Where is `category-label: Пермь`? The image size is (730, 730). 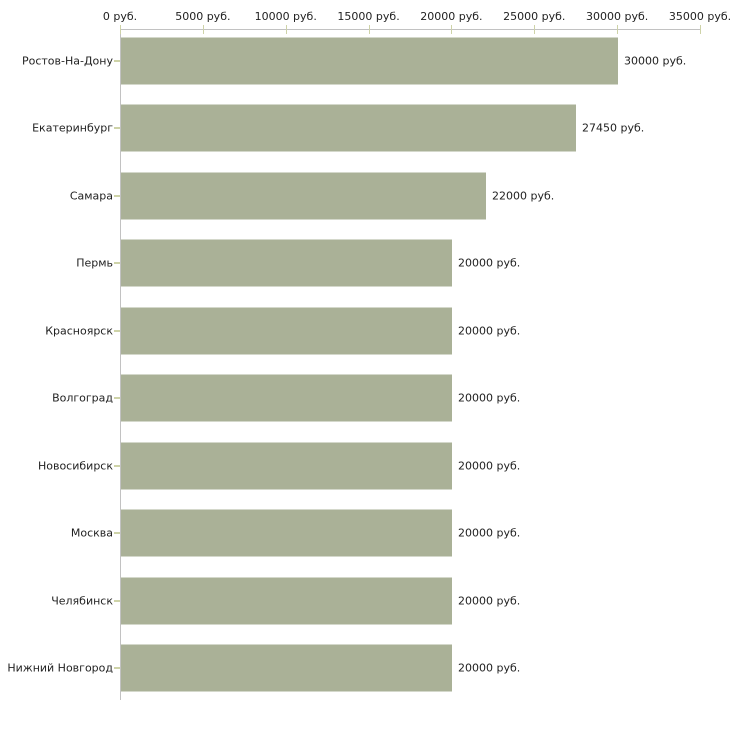 category-label: Пермь is located at coordinates (94, 263).